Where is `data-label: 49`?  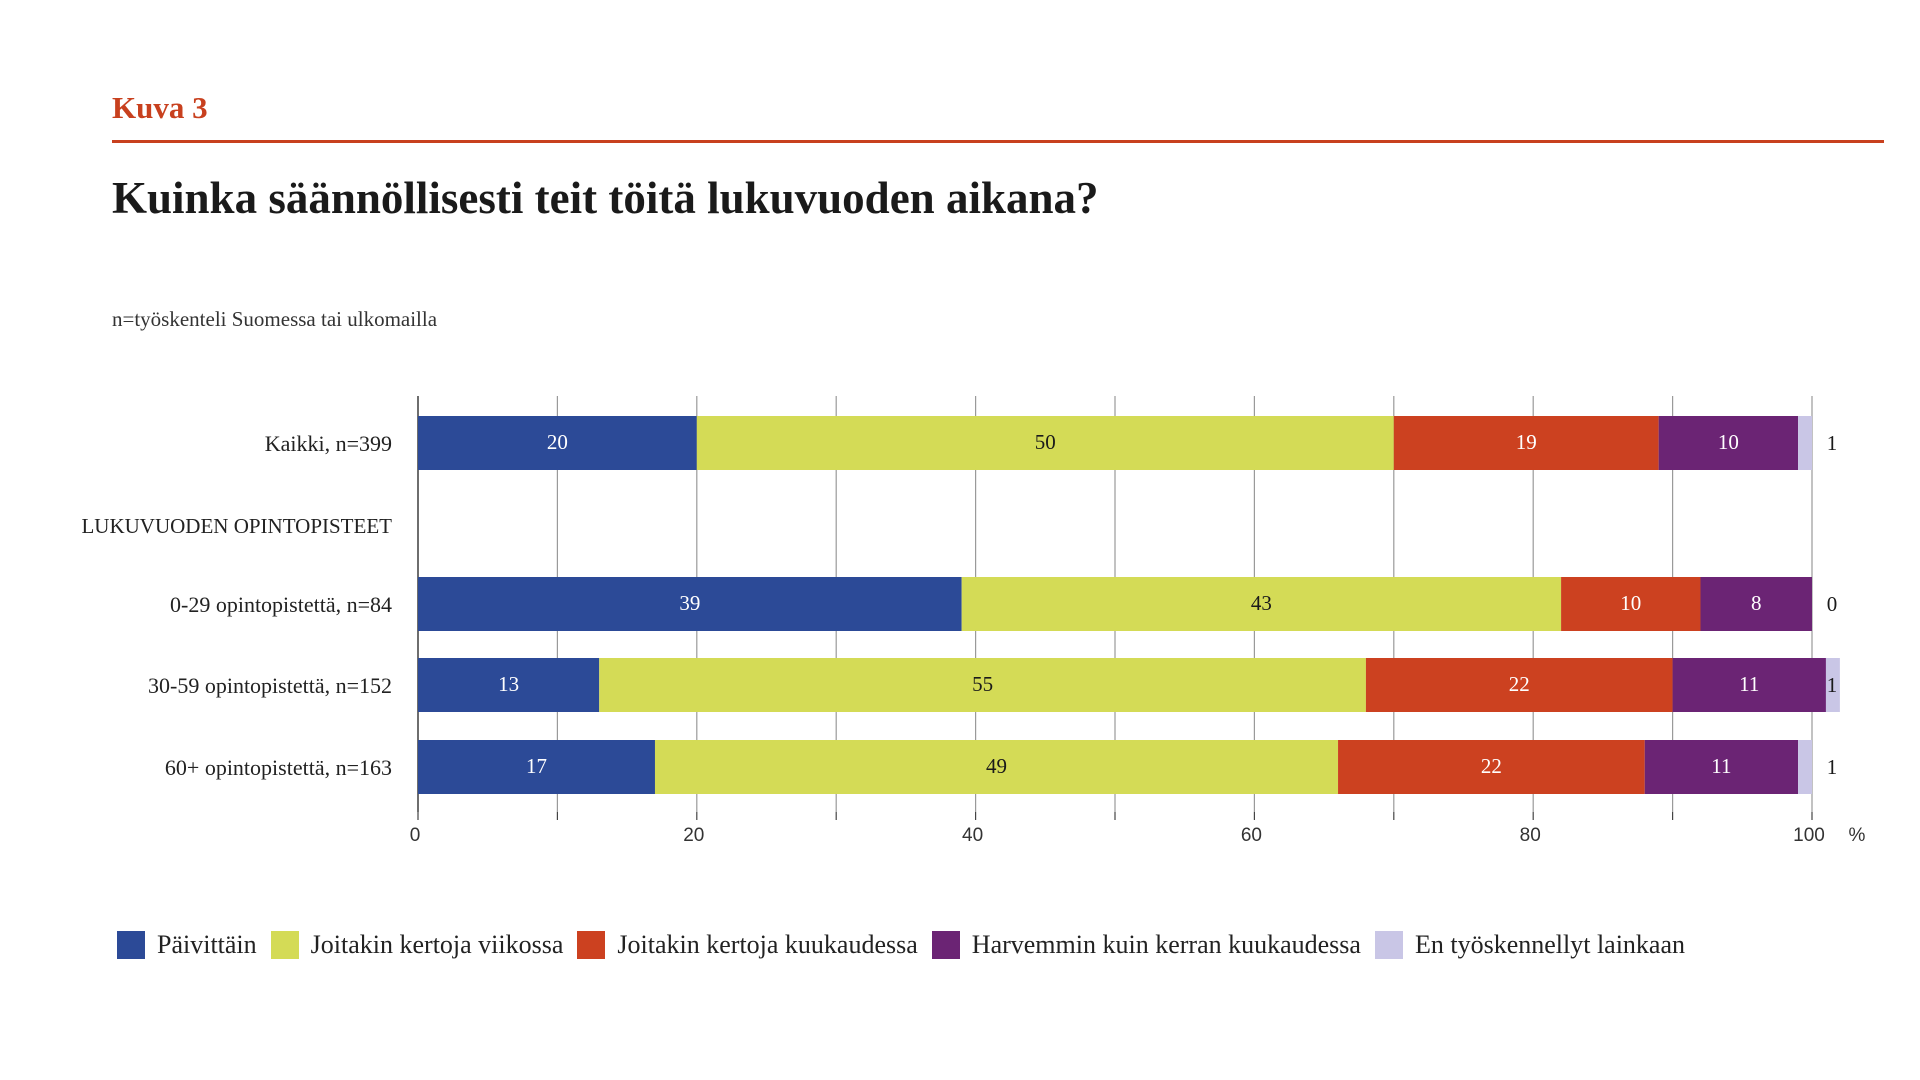
data-label: 49 is located at coordinates (996, 766).